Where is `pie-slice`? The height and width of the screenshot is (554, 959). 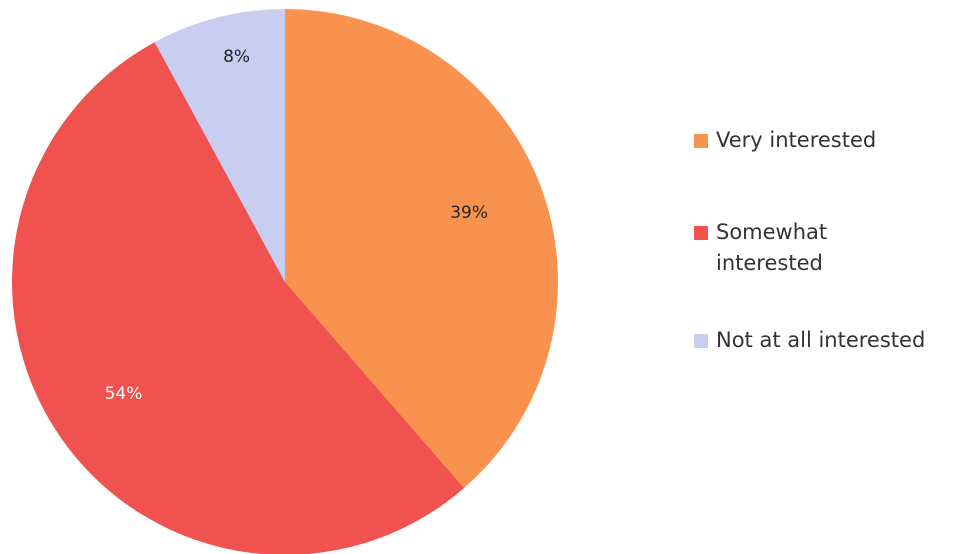 pie-slice is located at coordinates (219, 145).